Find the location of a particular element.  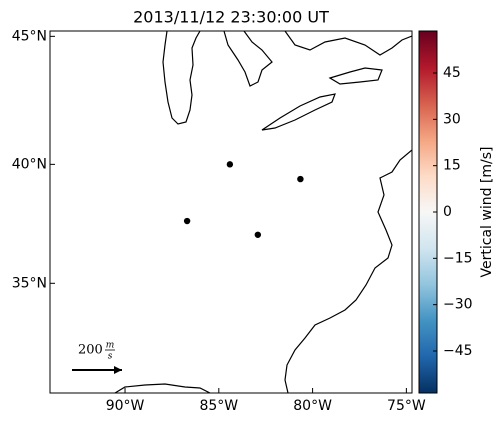

x-tick-label: 75°W is located at coordinates (406, 406).